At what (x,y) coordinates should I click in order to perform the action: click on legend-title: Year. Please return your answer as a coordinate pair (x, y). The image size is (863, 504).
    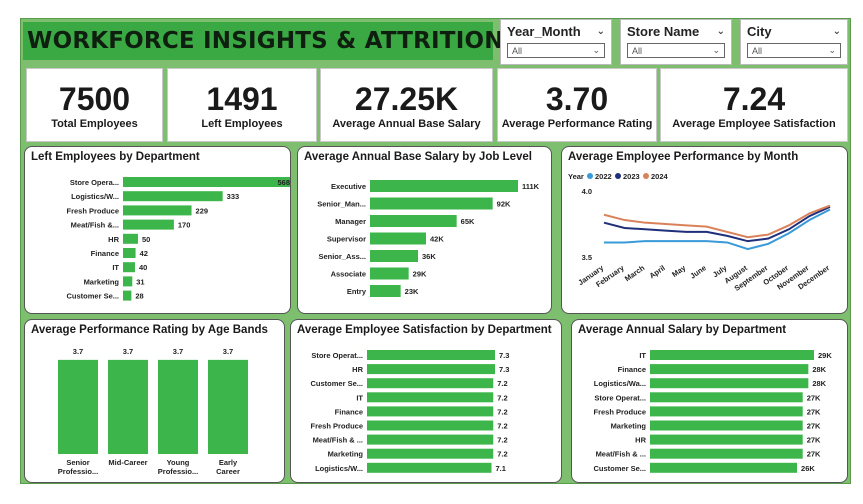
    Looking at the image, I should click on (576, 176).